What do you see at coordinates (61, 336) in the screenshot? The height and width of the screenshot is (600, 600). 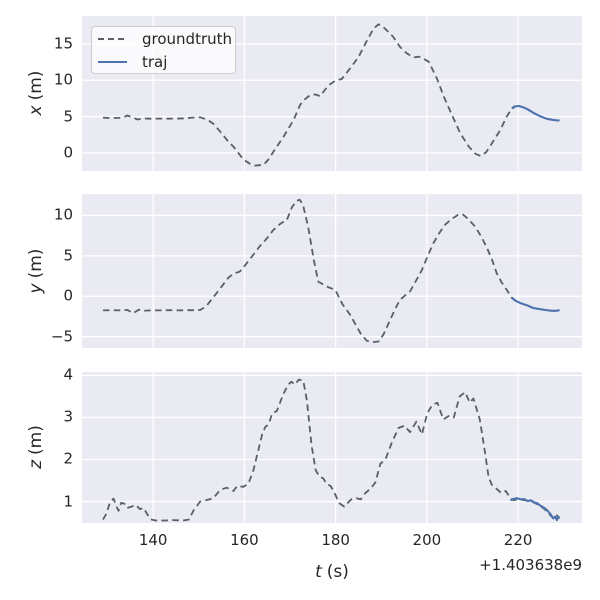 I see `y-tick-label: −5` at bounding box center [61, 336].